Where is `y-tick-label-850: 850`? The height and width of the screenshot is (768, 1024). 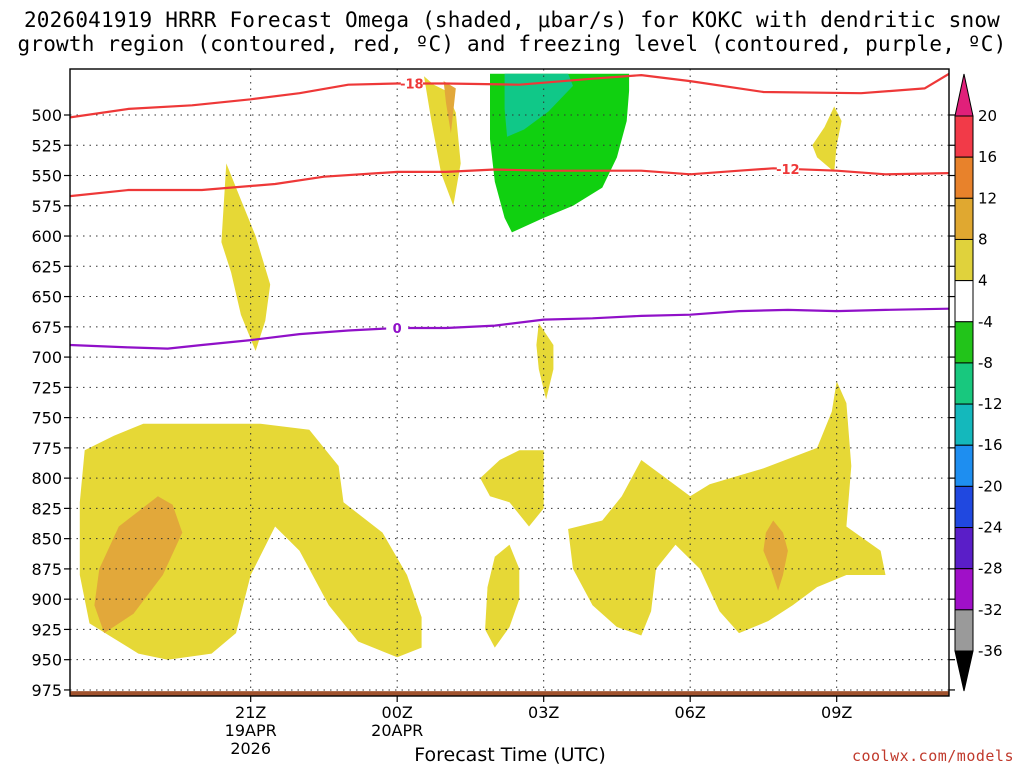 y-tick-label-850: 850 is located at coordinates (46, 539).